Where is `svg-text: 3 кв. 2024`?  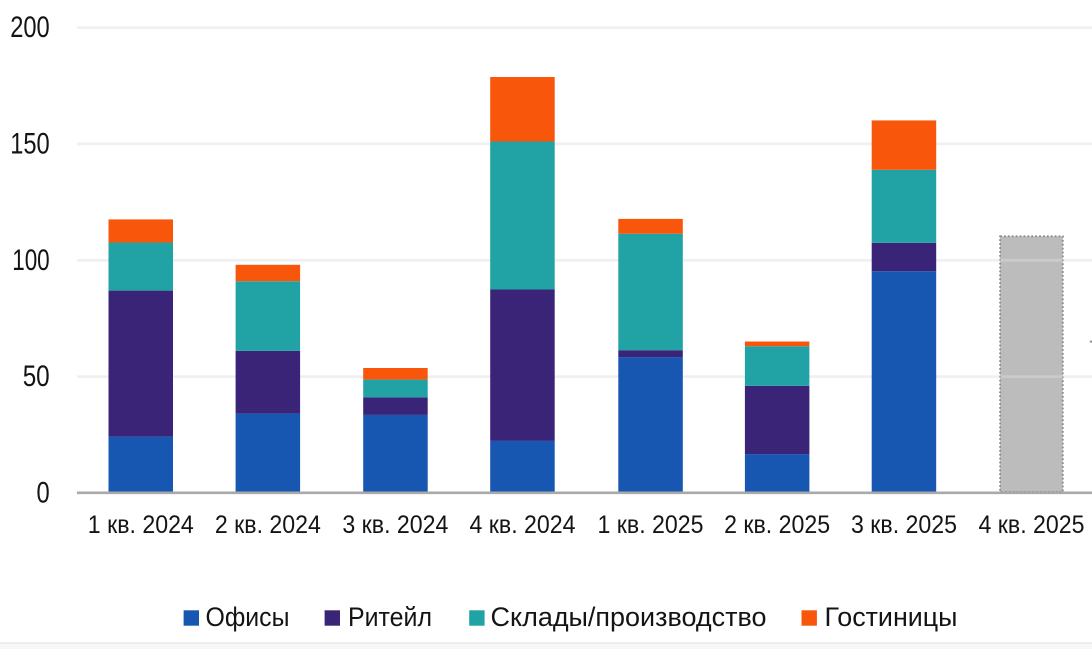 svg-text: 3 кв. 2024 is located at coordinates (395, 525).